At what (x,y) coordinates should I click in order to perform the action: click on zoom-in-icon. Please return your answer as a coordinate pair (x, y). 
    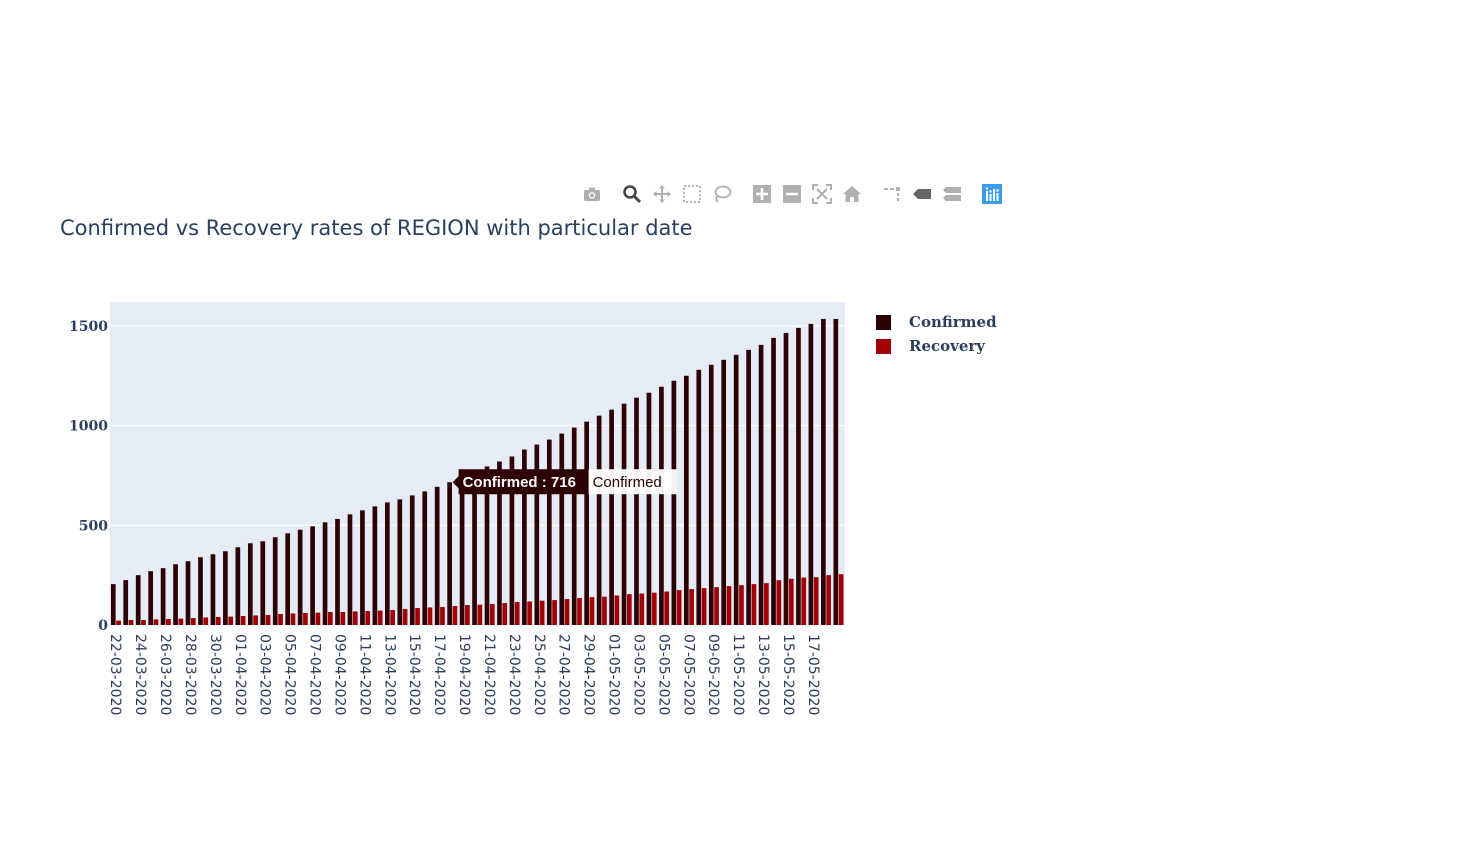
    Looking at the image, I should click on (762, 194).